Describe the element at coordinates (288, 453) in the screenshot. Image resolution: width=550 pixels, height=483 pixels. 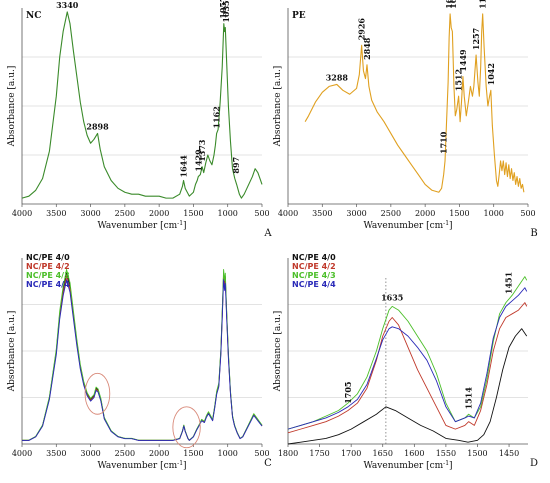
I see `x-tick-label: 1800` at that location.